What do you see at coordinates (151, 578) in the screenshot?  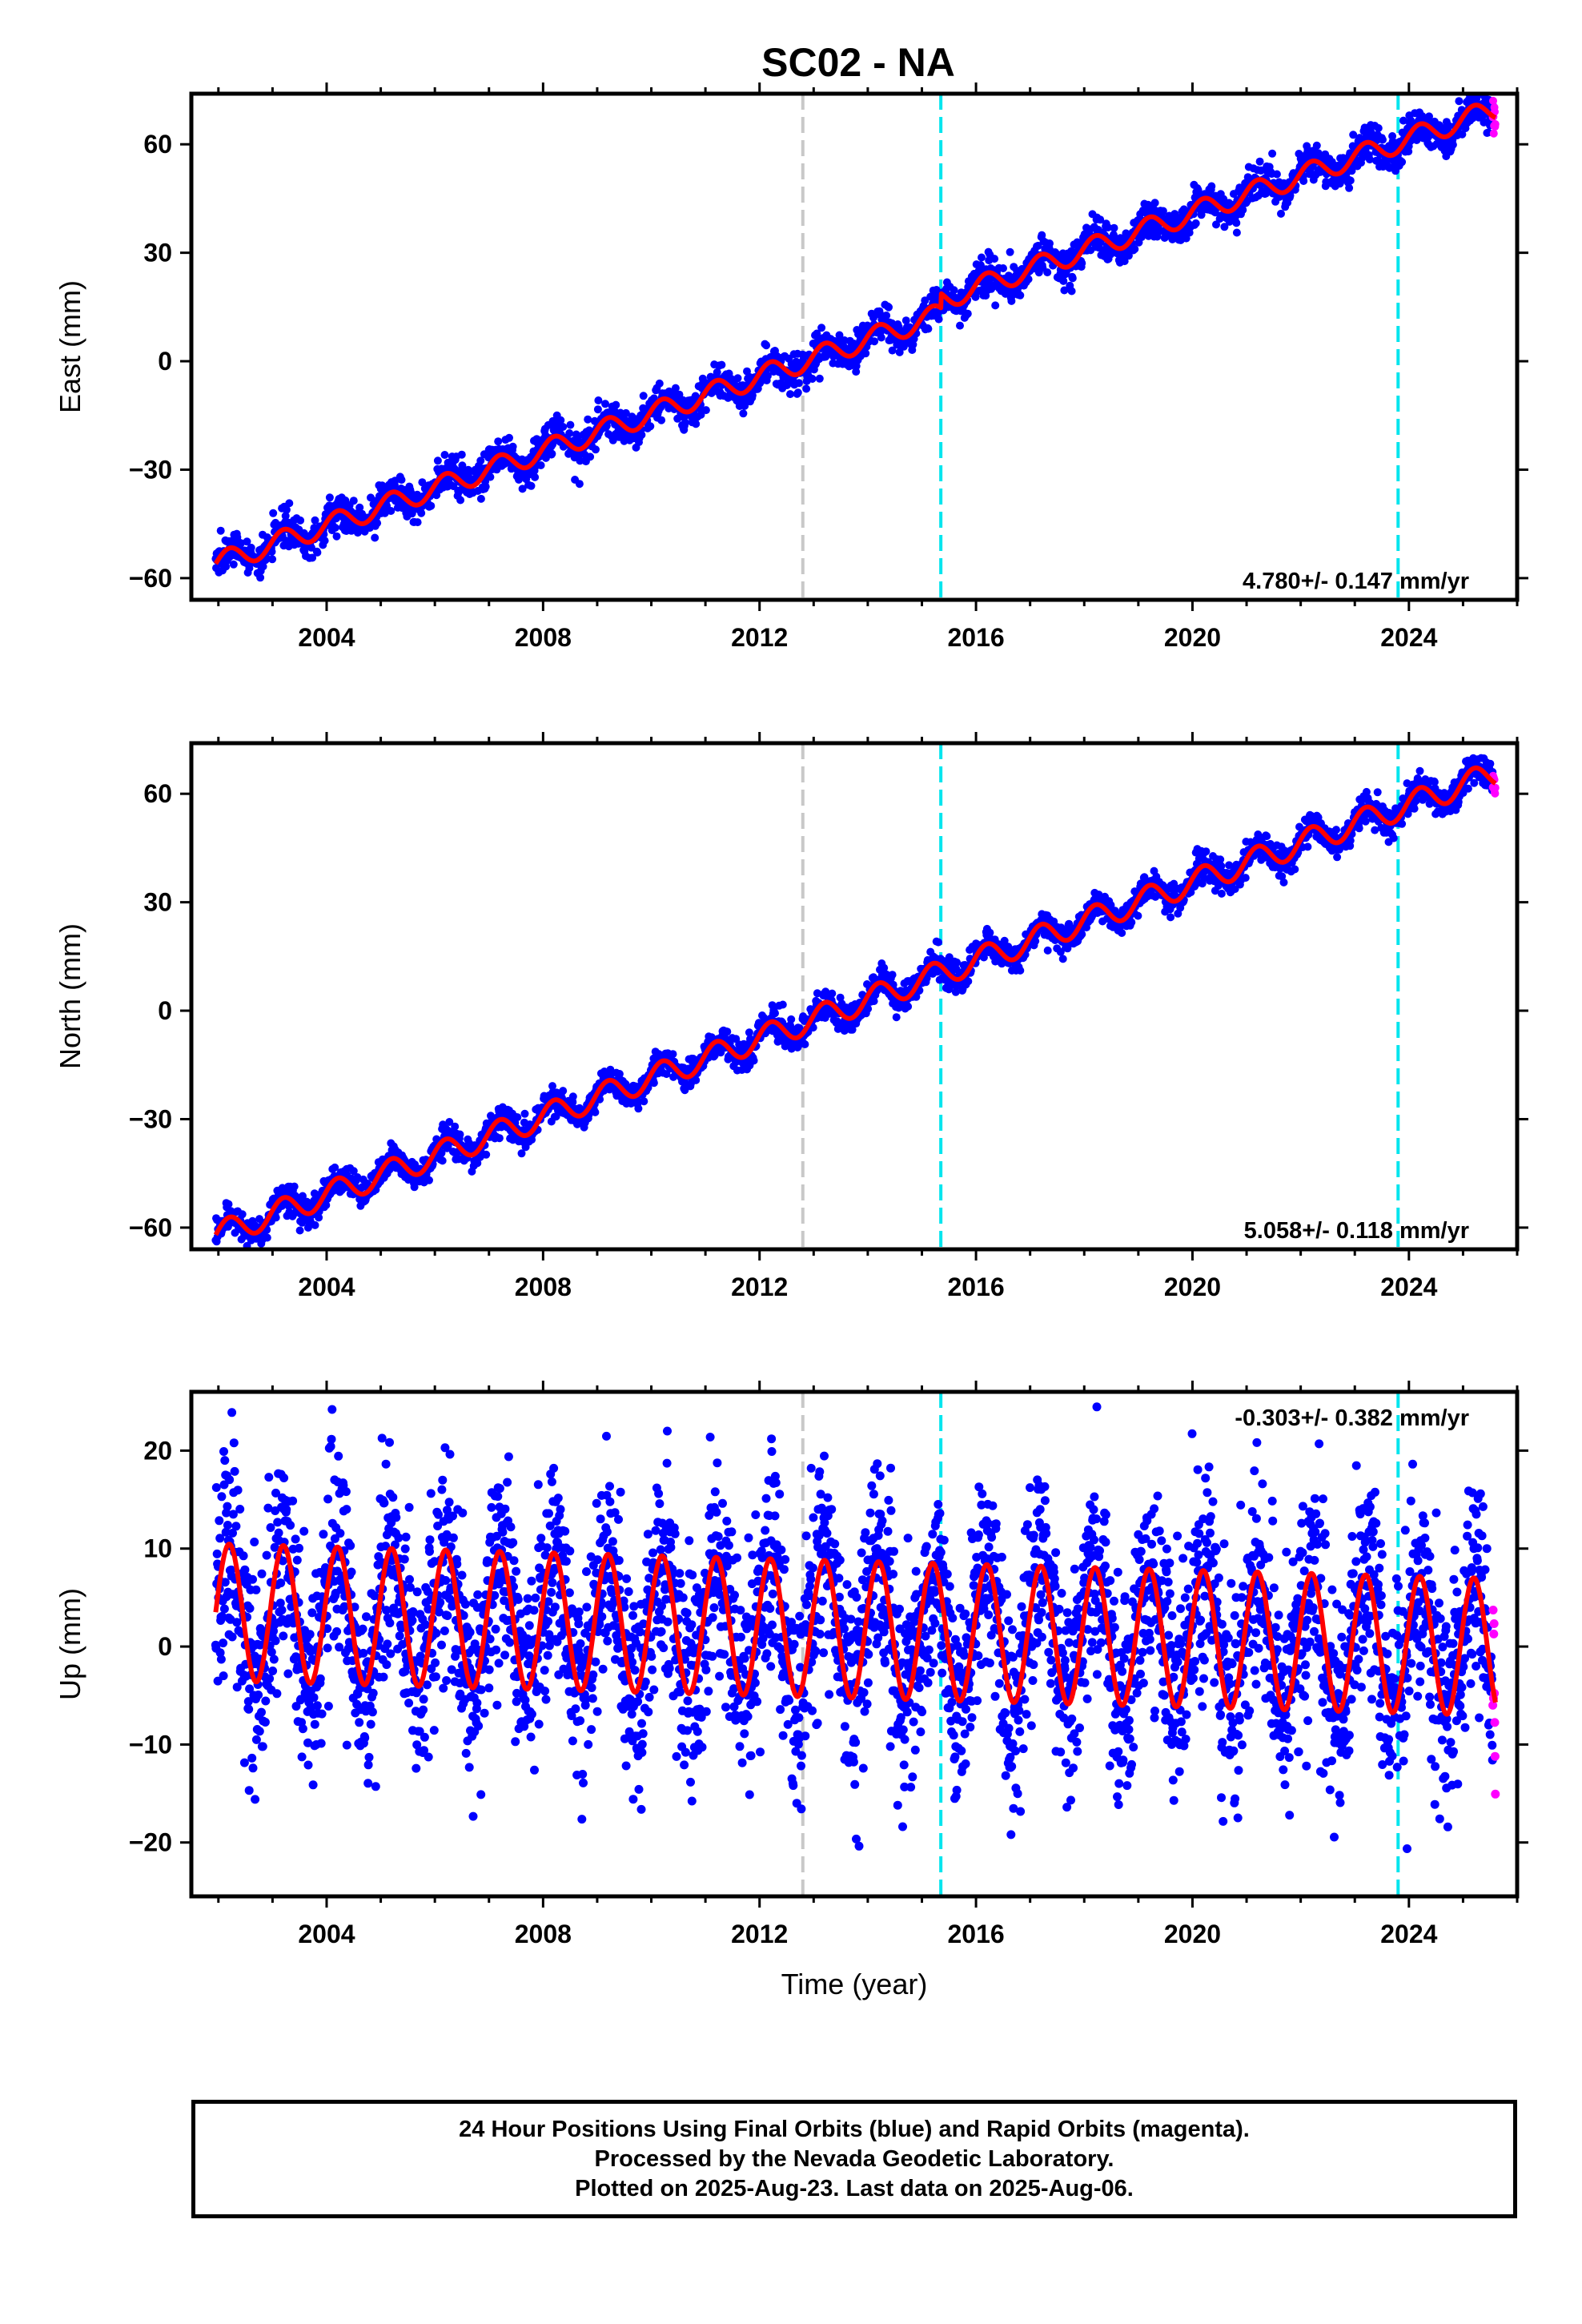 I see `east-ytick-label: −60` at bounding box center [151, 578].